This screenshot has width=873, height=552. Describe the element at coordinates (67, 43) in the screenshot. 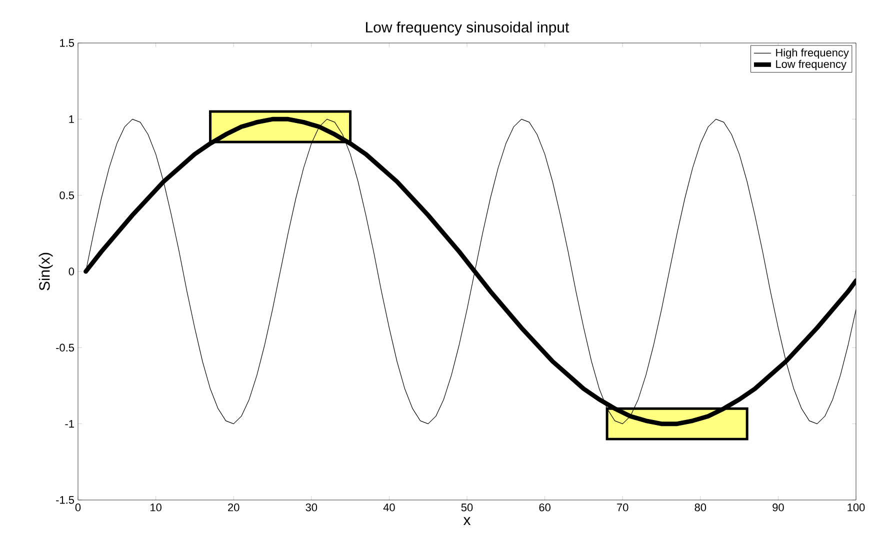

I see `y-tick-label: 1.5` at that location.